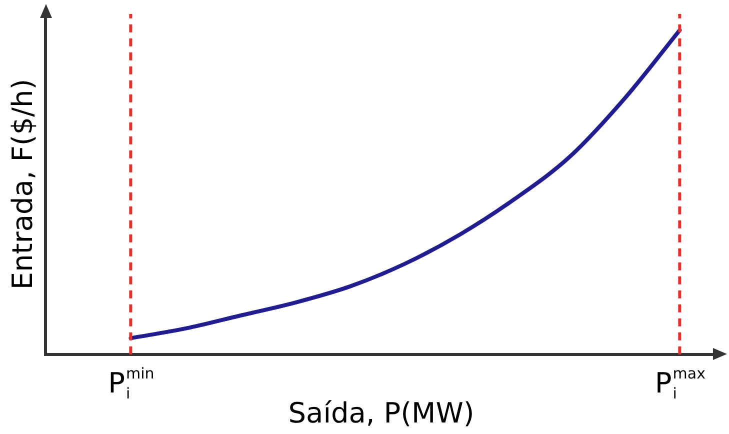 This screenshot has width=729, height=434. What do you see at coordinates (381, 413) in the screenshot?
I see `x-axis-title: Saída, P(MW)` at bounding box center [381, 413].